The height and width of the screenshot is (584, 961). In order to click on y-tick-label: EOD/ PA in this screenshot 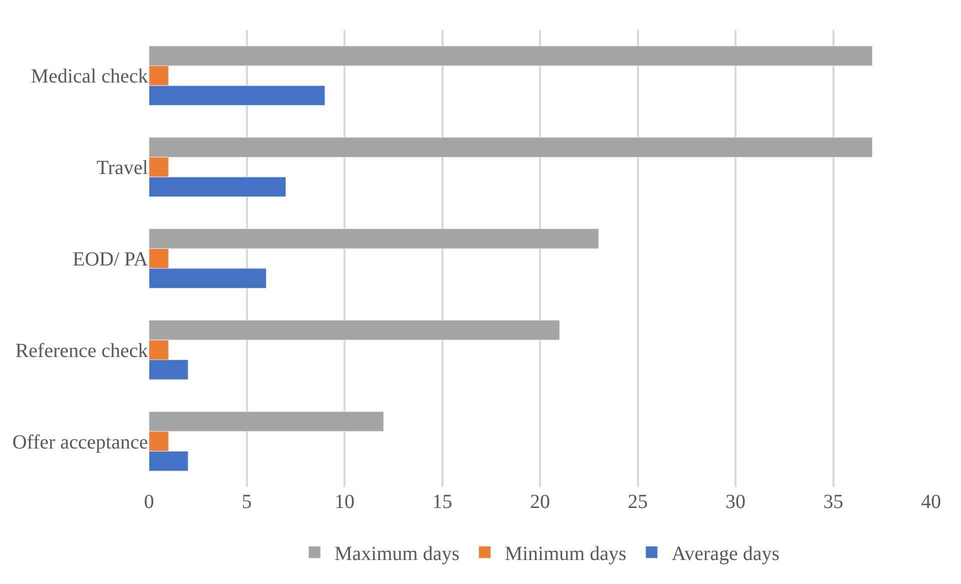, I will do `click(110, 259)`.